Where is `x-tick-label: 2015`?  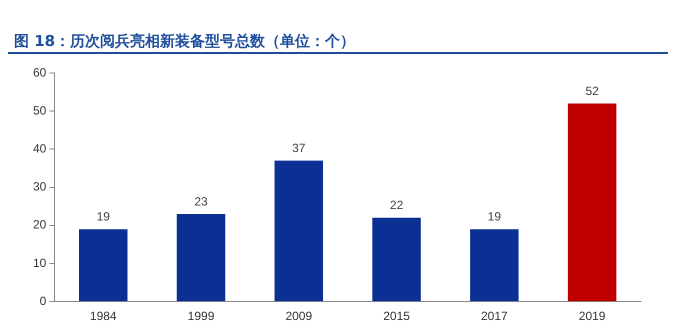 x-tick-label: 2015 is located at coordinates (396, 316).